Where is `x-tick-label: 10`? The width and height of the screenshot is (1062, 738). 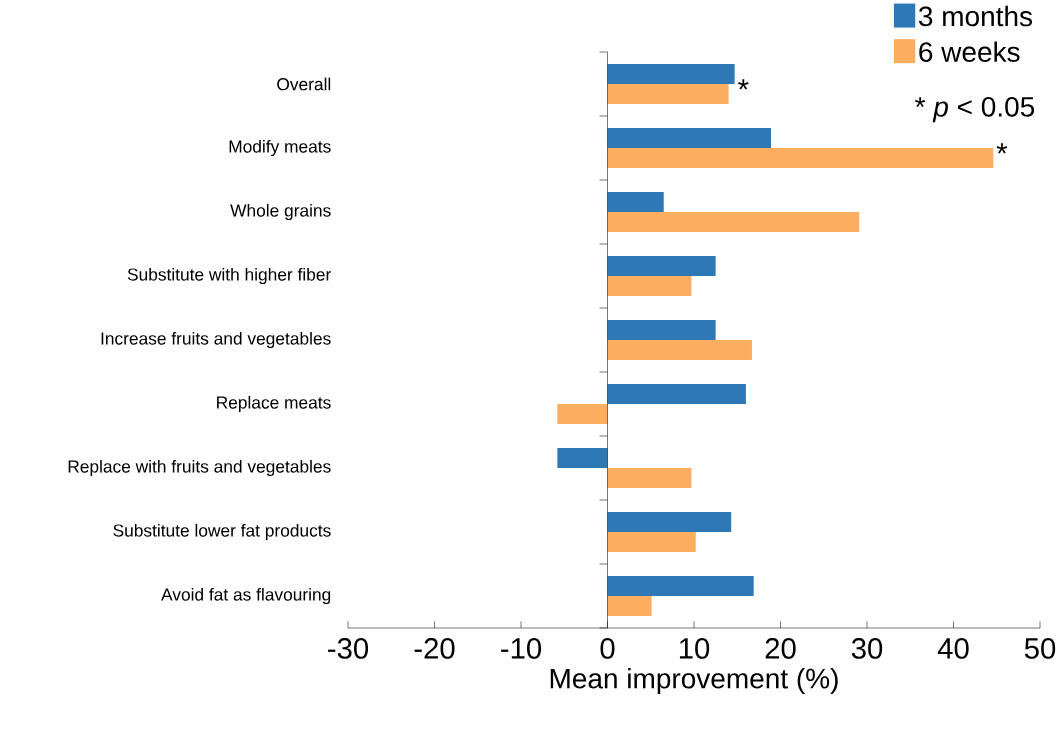 x-tick-label: 10 is located at coordinates (694, 648).